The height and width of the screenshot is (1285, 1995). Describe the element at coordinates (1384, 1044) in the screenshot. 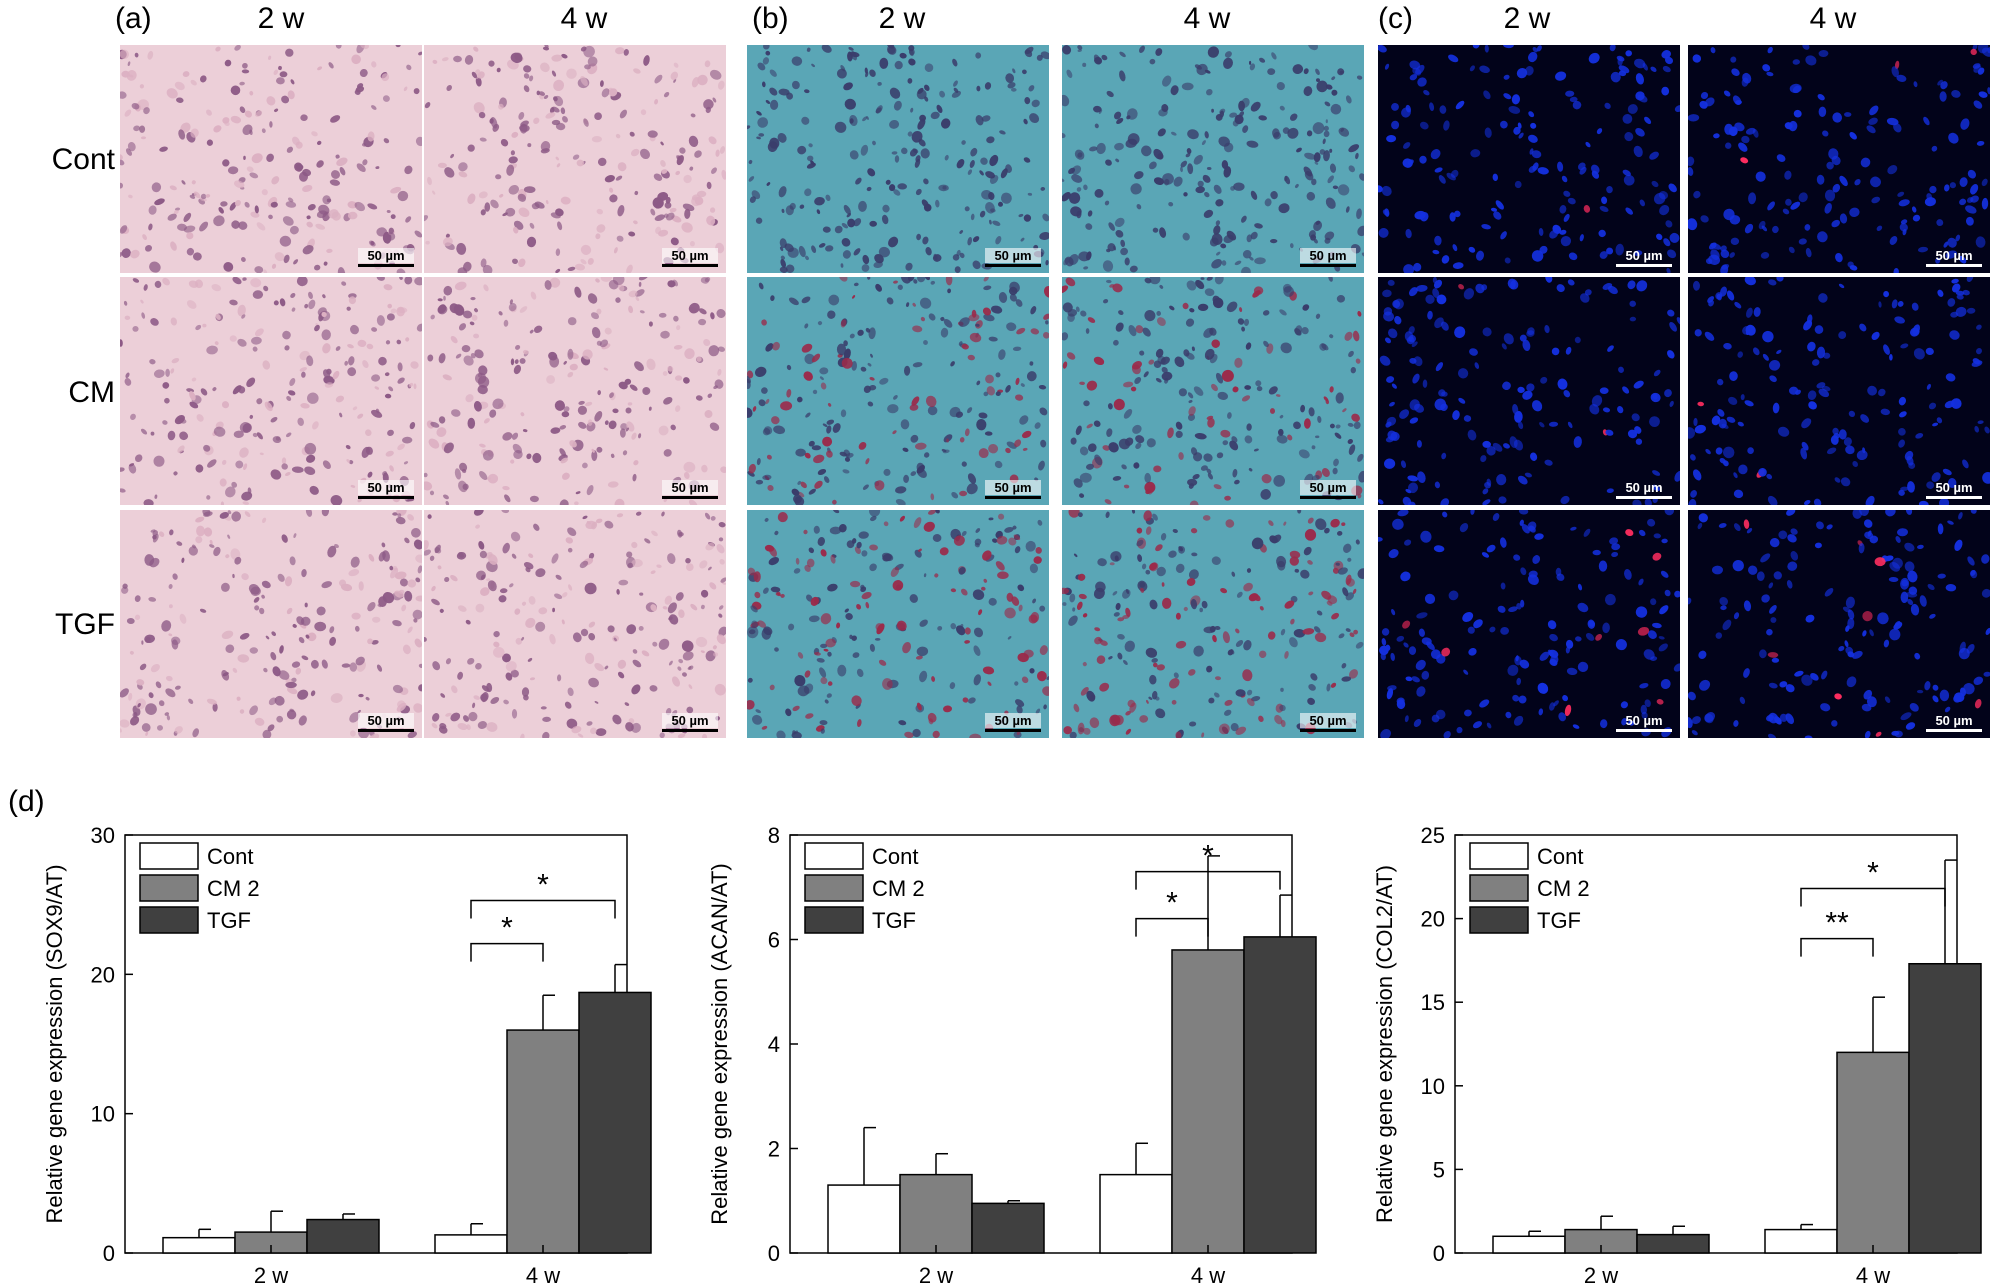

I see `y-axis-label: Relative gene expression (COL2/AT)` at that location.